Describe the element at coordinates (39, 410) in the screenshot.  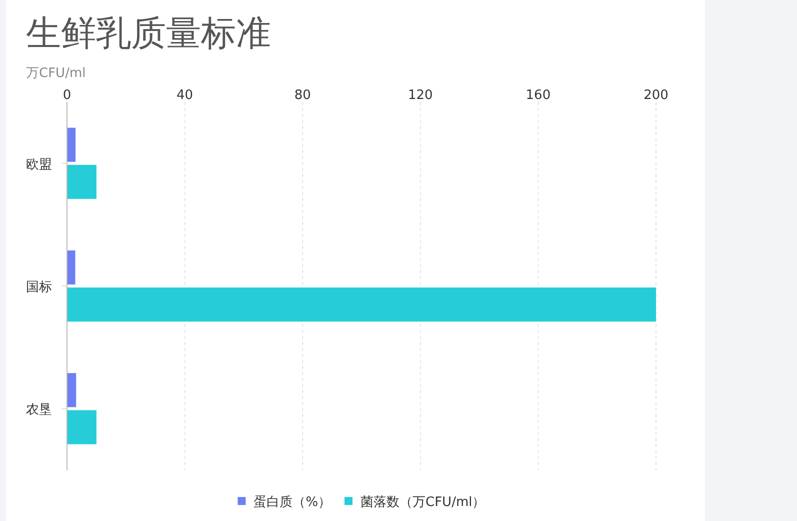
I see `y-tick-label: 农垦` at that location.